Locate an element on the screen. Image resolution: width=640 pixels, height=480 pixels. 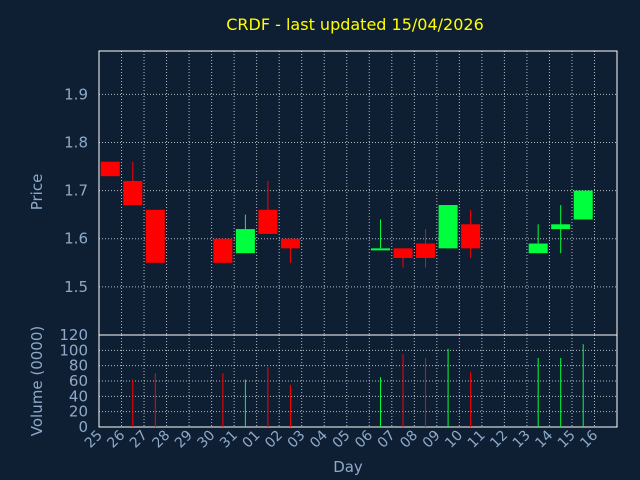
volume-tick-label: 40 is located at coordinates (78, 396).